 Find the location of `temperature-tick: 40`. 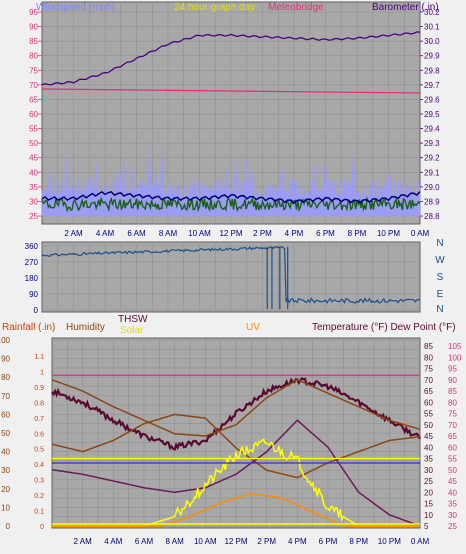

temperature-tick: 40 is located at coordinates (428, 447).